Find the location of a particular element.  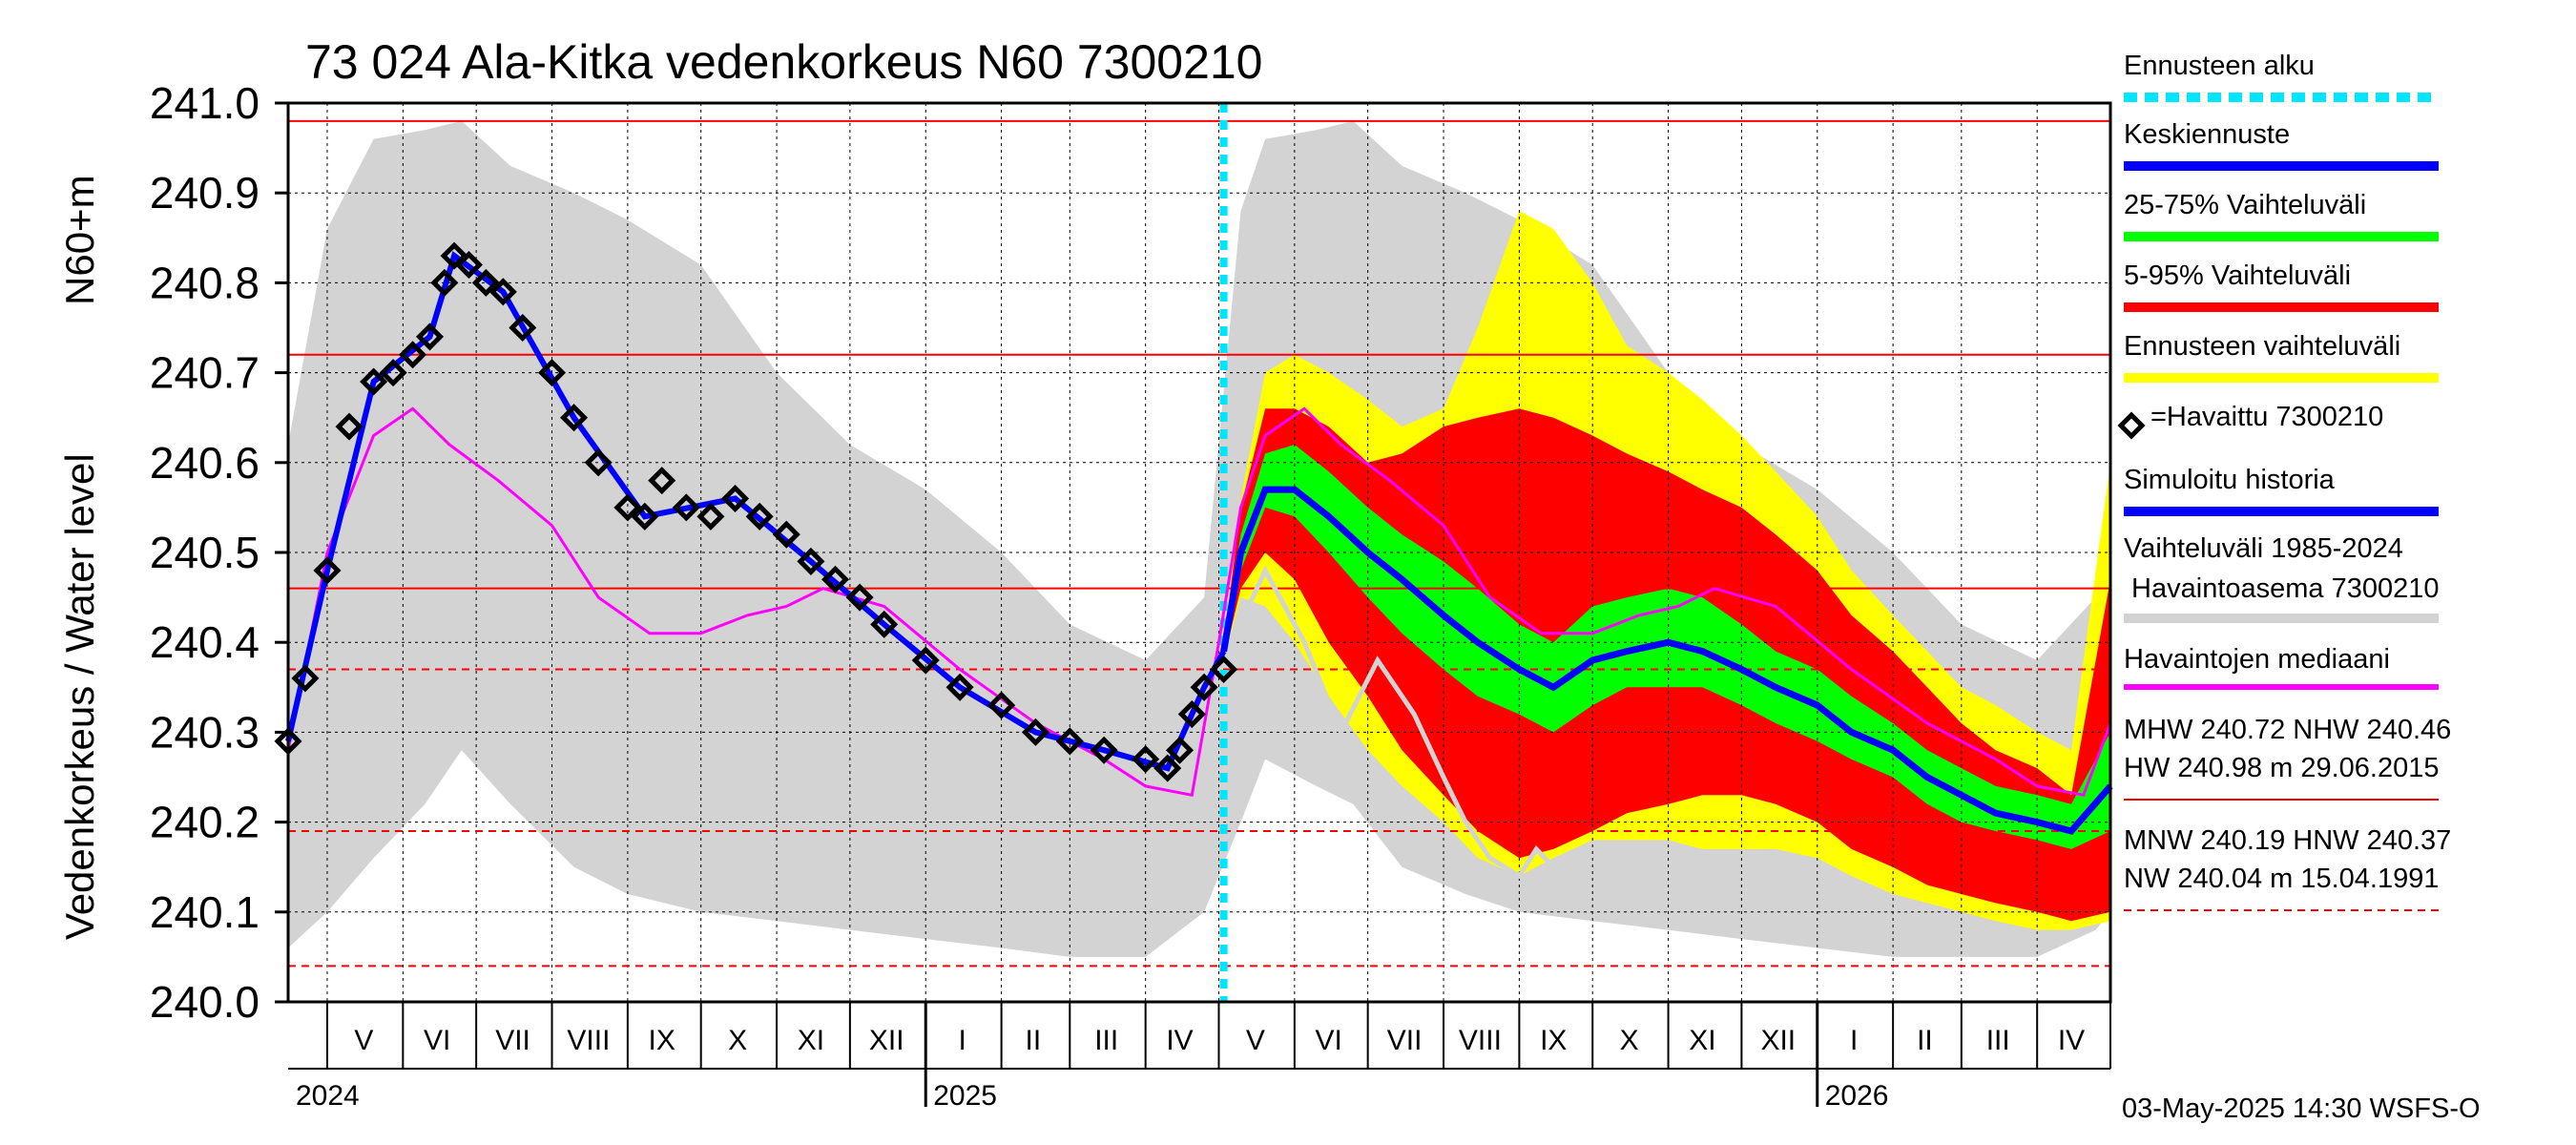

y-tick-label: 240.2 is located at coordinates (205, 823).